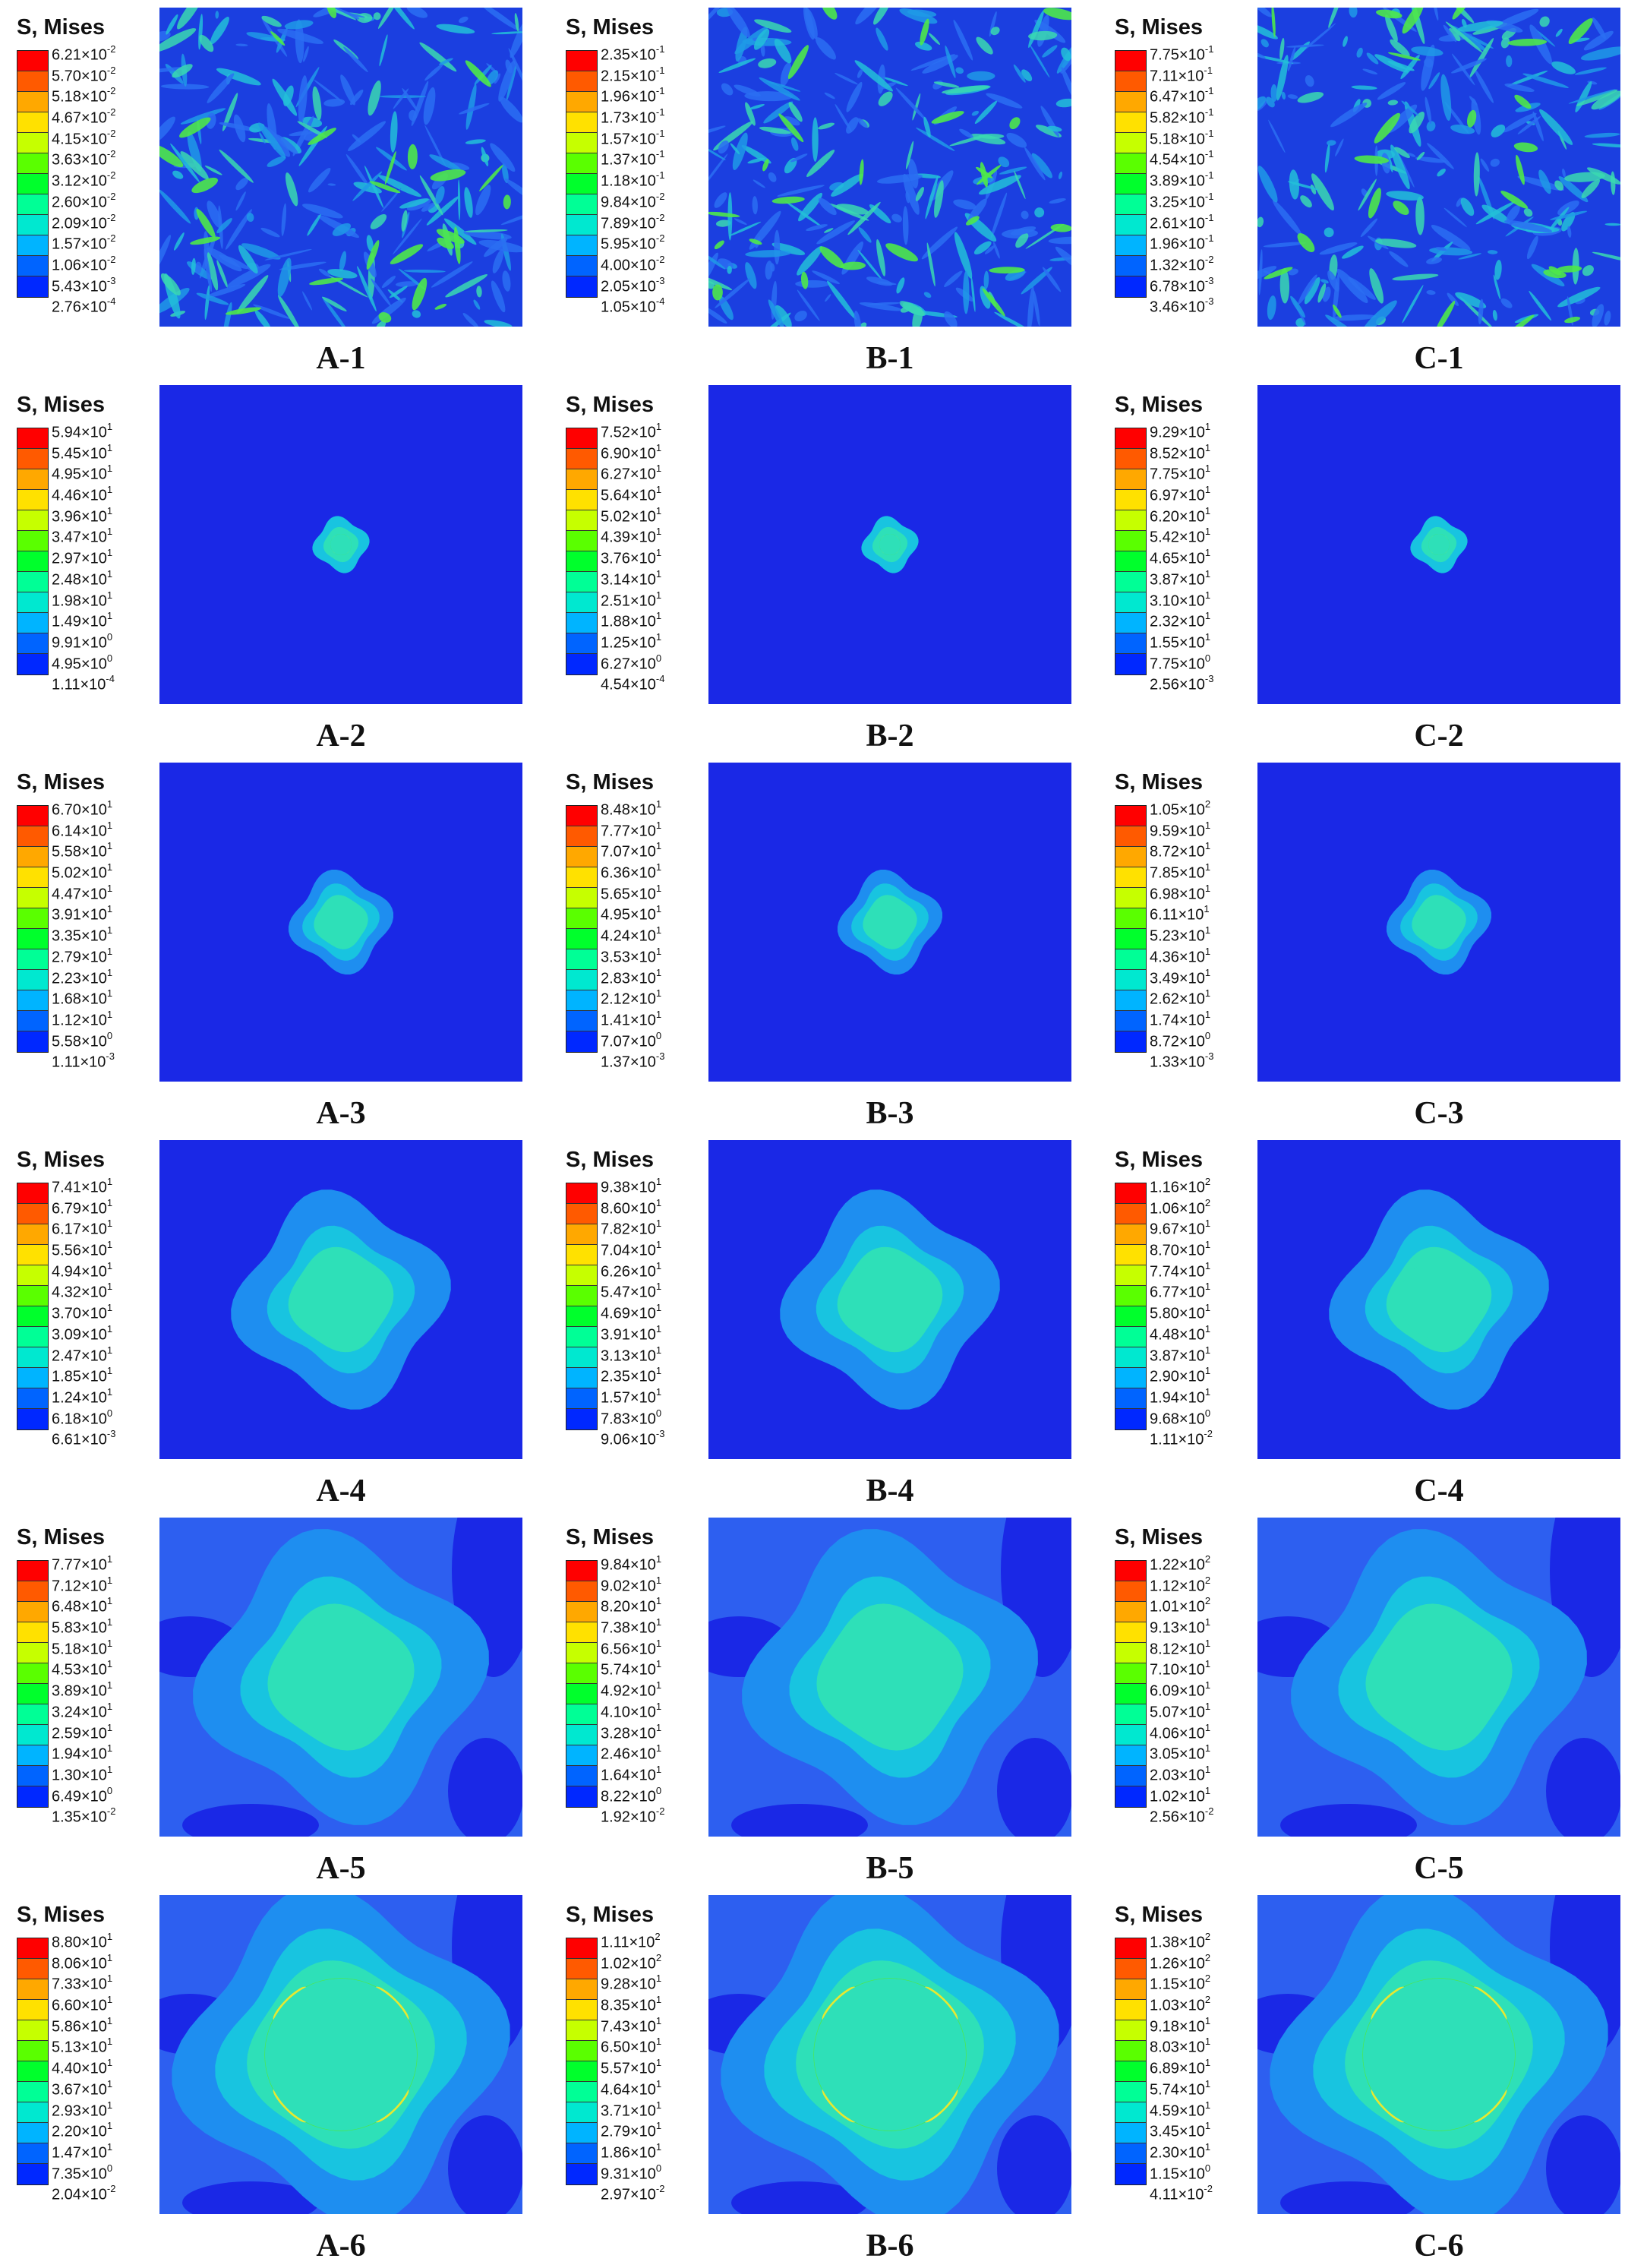 This screenshot has width=1647, height=2268. Describe the element at coordinates (1180, 1417) in the screenshot. I see `legend-tick-label: 9.68×100` at that location.